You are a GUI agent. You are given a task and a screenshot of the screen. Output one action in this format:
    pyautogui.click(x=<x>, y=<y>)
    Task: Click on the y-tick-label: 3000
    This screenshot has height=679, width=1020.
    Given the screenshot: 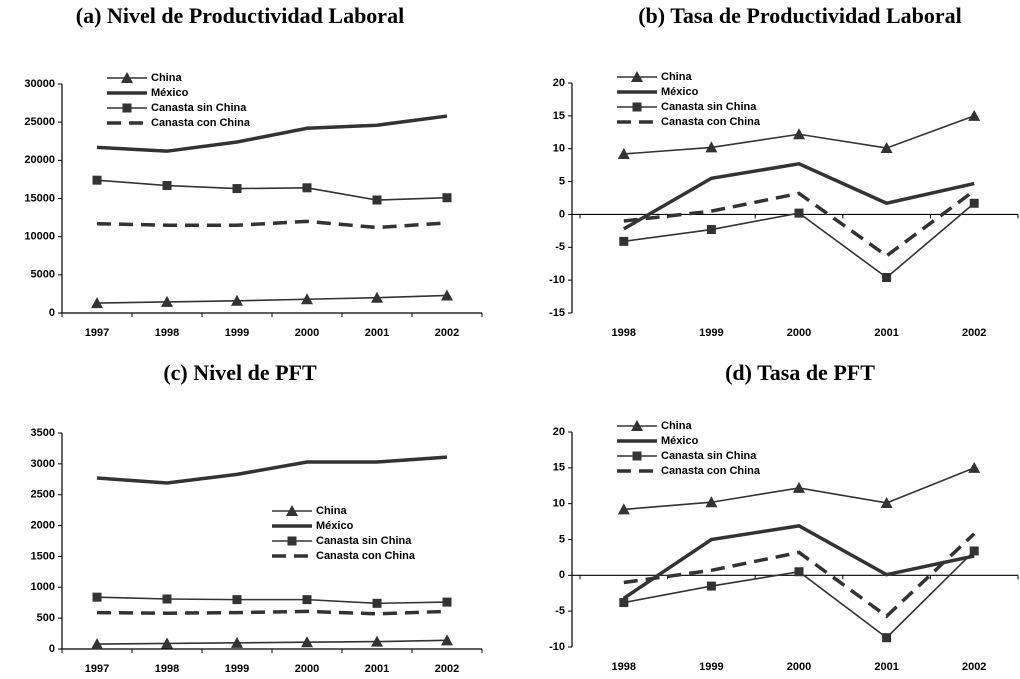 What is the action you would take?
    pyautogui.click(x=43, y=464)
    